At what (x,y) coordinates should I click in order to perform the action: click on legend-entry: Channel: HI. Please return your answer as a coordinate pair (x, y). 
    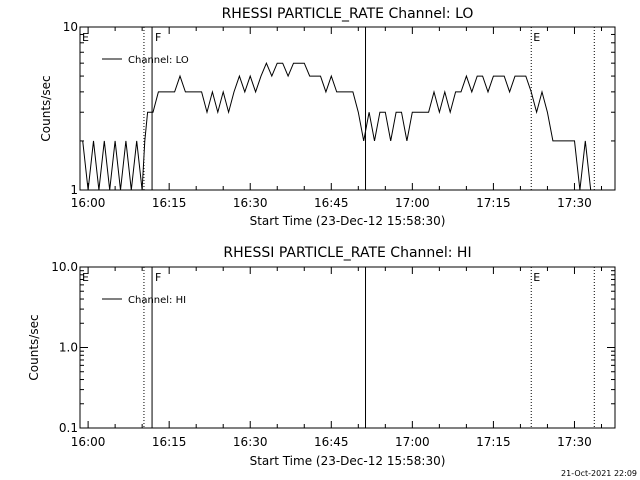
    Looking at the image, I should click on (157, 300).